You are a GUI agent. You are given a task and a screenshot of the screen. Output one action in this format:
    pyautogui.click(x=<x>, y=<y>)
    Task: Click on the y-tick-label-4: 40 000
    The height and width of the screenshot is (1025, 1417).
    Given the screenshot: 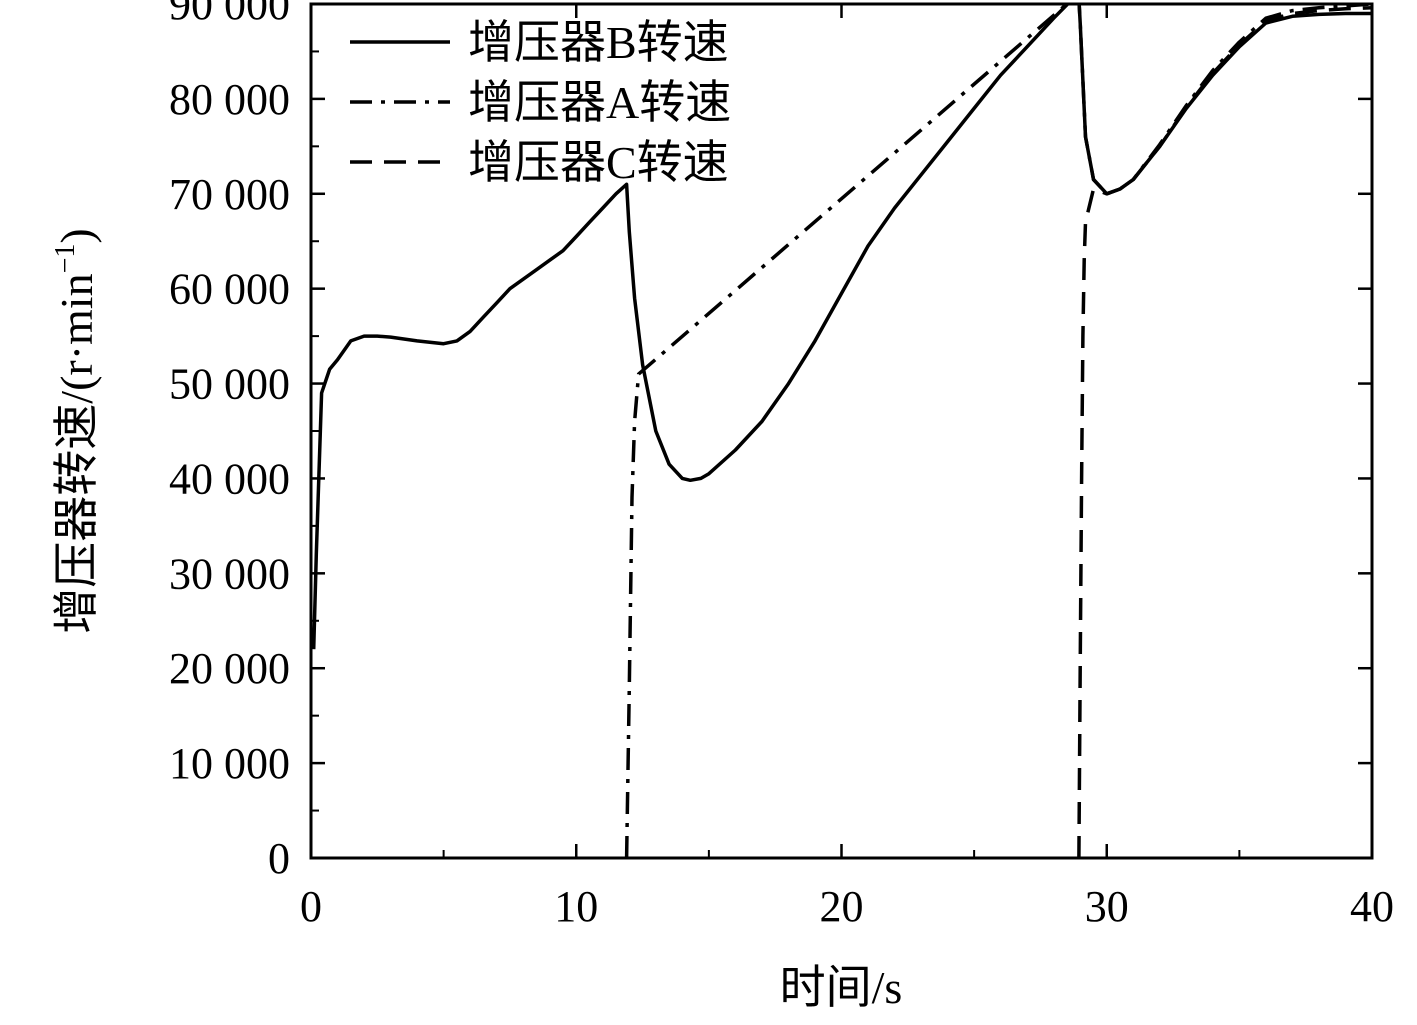 What is the action you would take?
    pyautogui.click(x=229, y=478)
    